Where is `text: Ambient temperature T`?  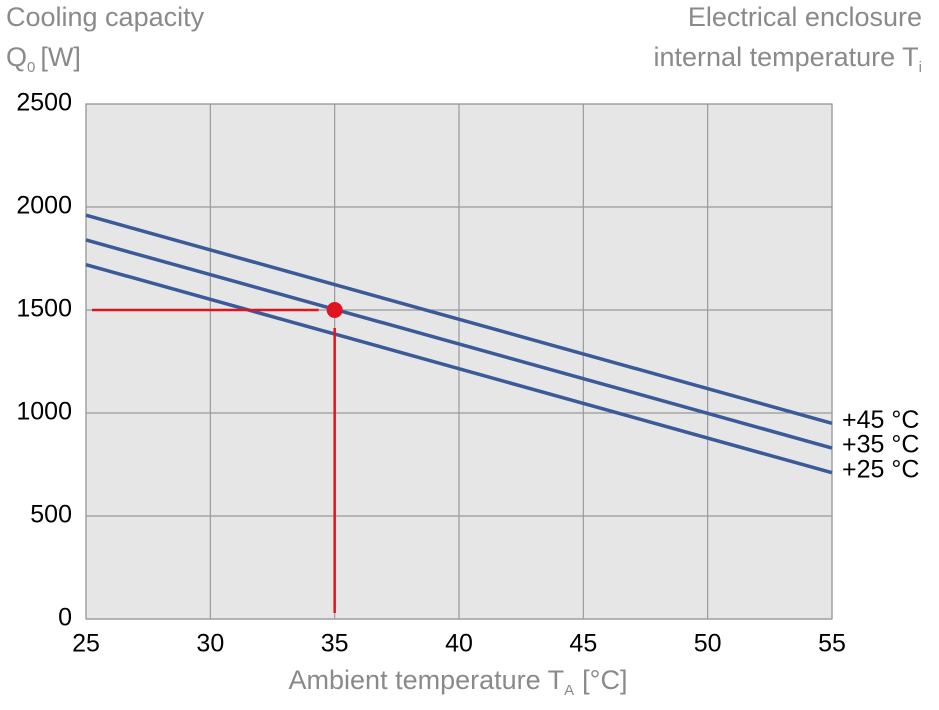
text: Ambient temperature T is located at coordinates (427, 680).